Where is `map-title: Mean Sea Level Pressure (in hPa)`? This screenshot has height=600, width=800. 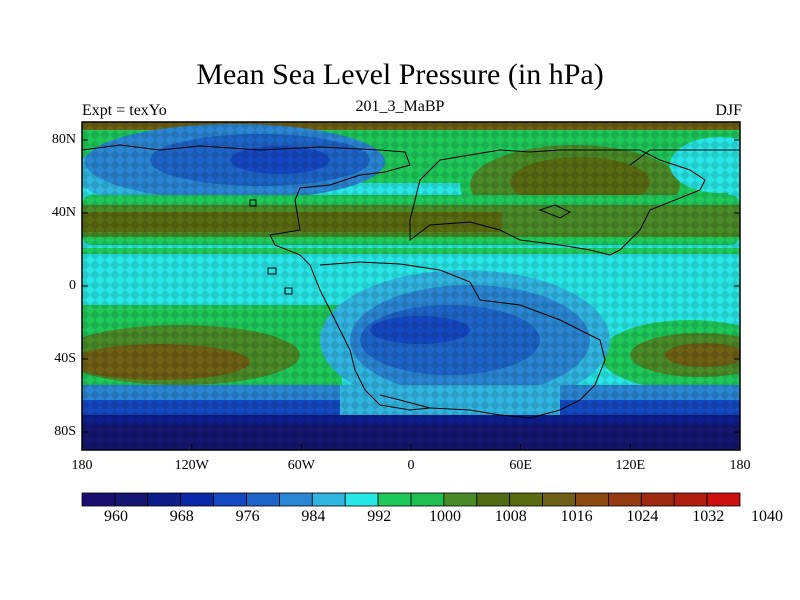 map-title: Mean Sea Level Pressure (in hPa) is located at coordinates (400, 74).